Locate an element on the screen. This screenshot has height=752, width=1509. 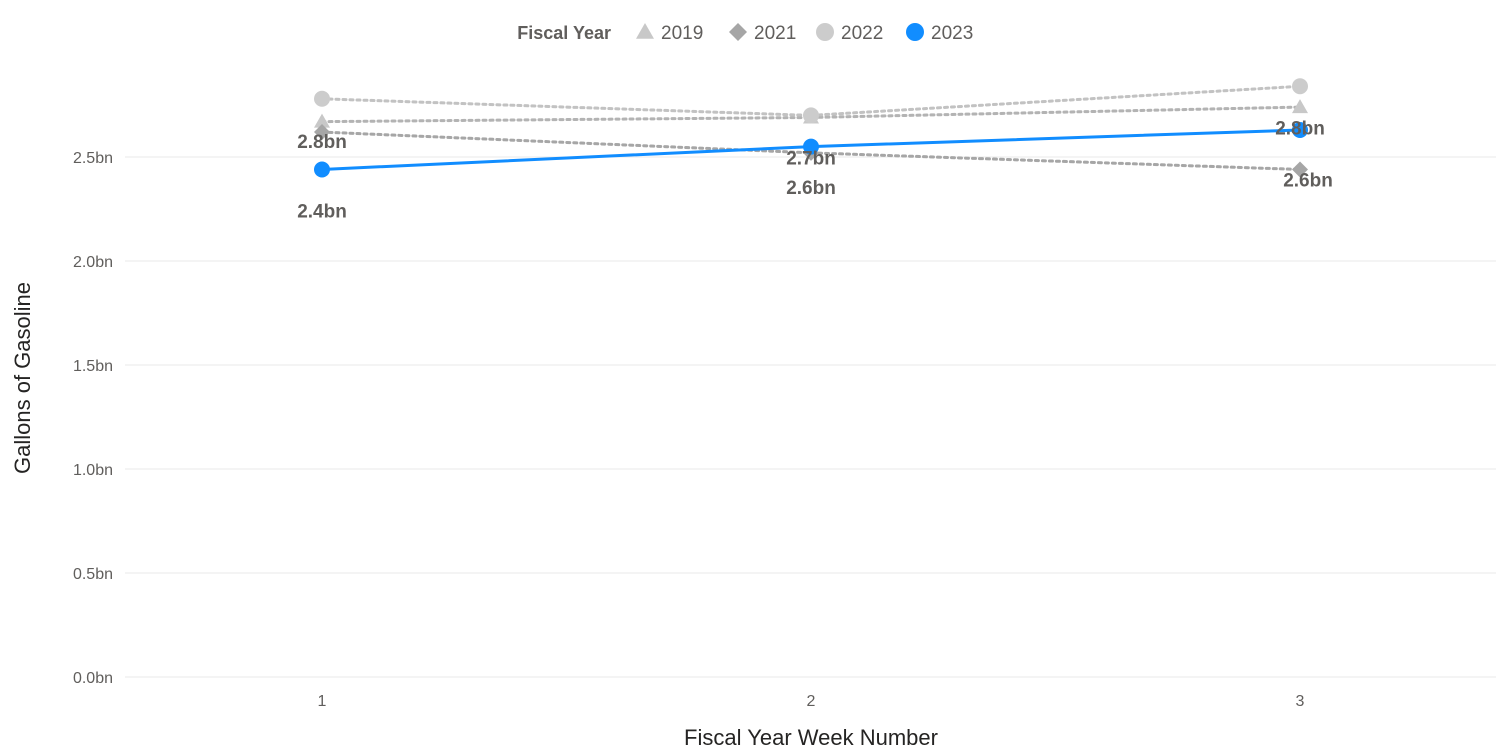
data-labels: 2.6bn 2.6bn 2.8bn 2.7bn 2.8bn 2.4bn is located at coordinates (815, 170).